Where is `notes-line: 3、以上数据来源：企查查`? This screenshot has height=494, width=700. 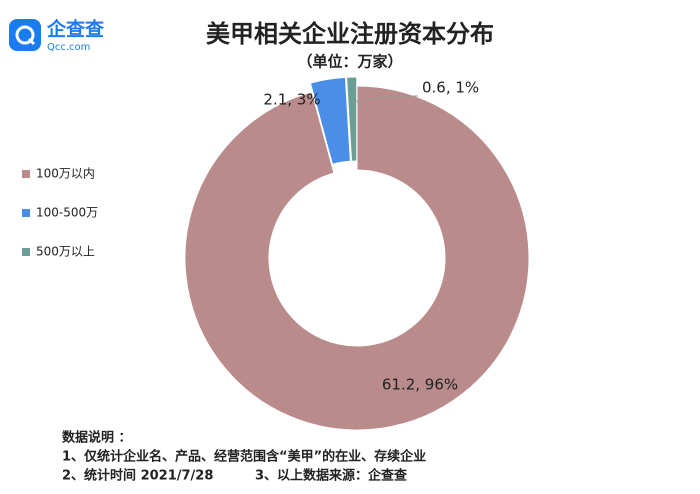 notes-line: 3、以上数据来源：企查查 is located at coordinates (331, 476).